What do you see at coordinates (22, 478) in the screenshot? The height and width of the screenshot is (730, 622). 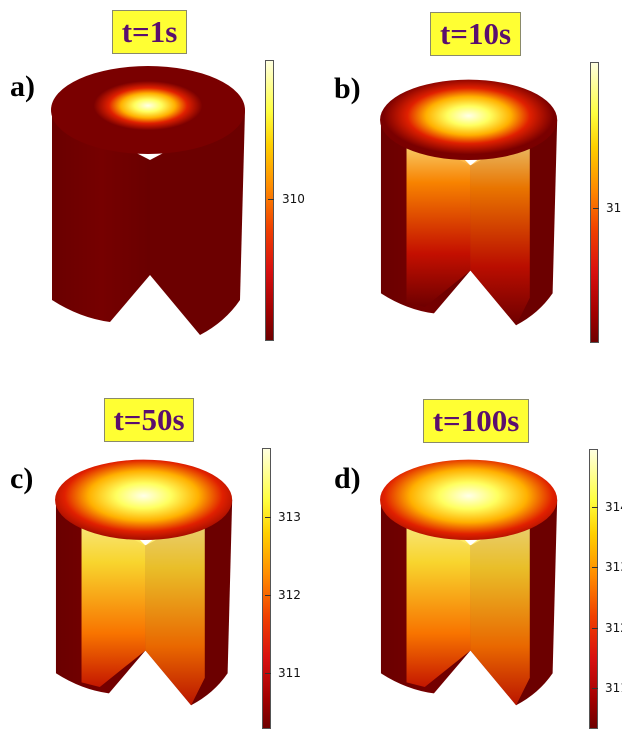 I see `panel-letter-c: c)` at bounding box center [22, 478].